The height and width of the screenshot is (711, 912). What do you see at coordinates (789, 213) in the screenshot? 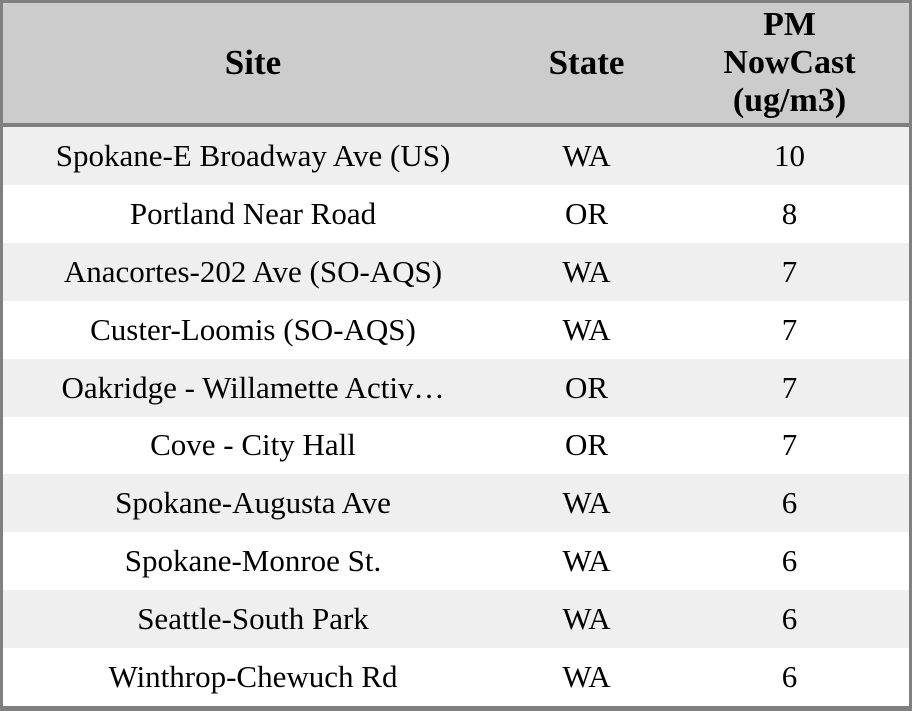
I see `cell-pm-nowcast: 8` at bounding box center [789, 213].